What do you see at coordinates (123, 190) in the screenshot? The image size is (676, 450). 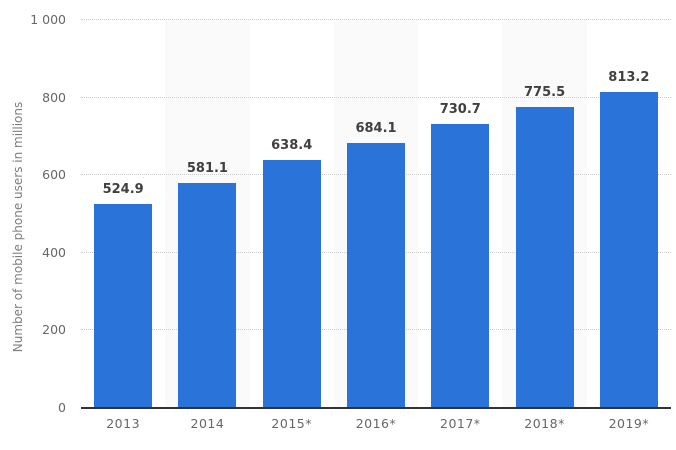 I see `bar-value-label: 524.9` at bounding box center [123, 190].